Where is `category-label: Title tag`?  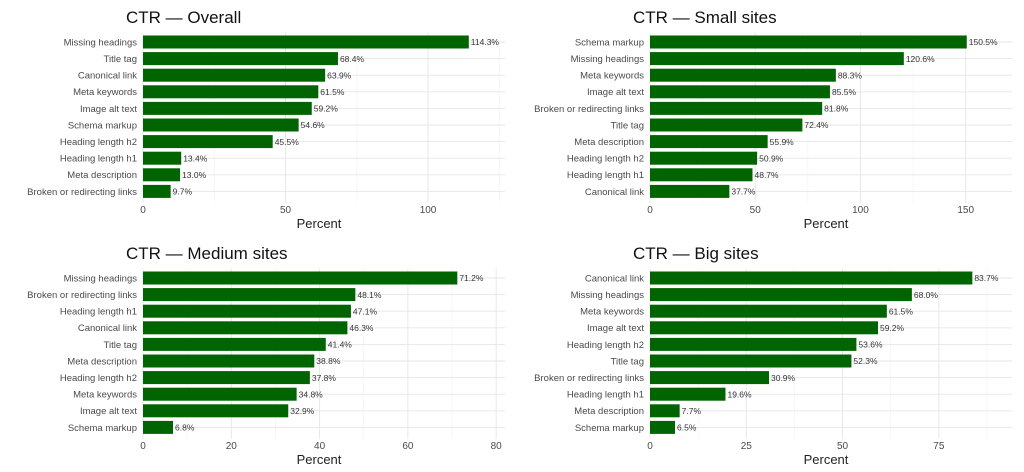 category-label: Title tag is located at coordinates (627, 125).